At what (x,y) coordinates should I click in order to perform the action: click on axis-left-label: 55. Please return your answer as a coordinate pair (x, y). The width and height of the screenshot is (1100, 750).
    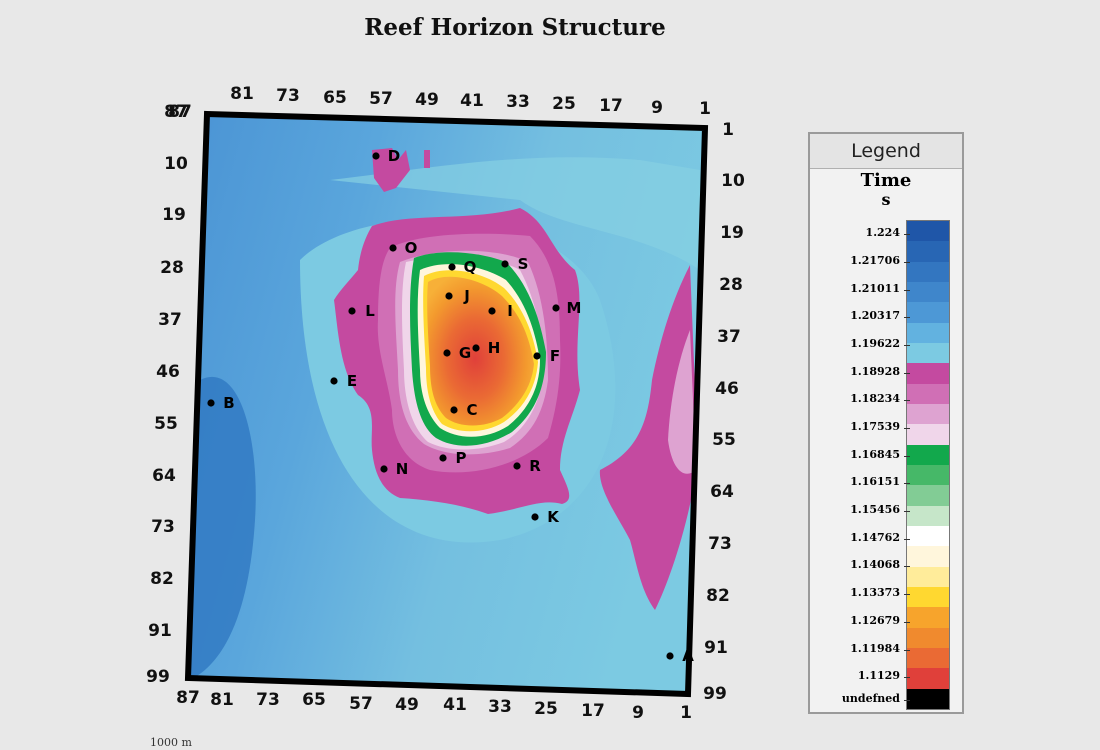
    Looking at the image, I should click on (166, 424).